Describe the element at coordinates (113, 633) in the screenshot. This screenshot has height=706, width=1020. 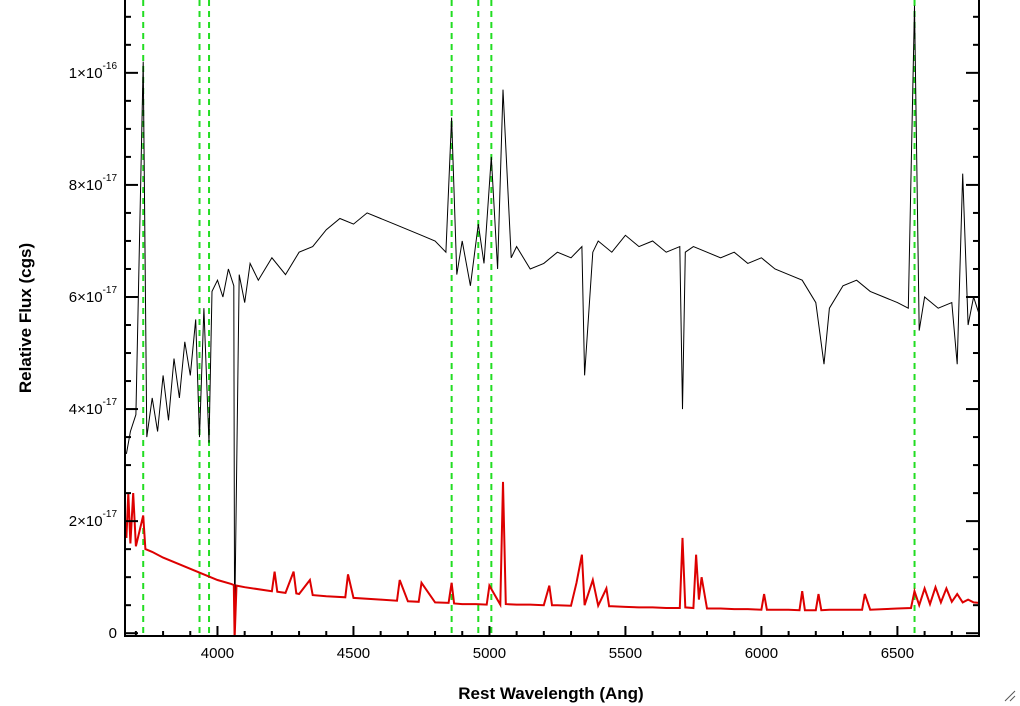
I see `y-tick-label: 0` at that location.